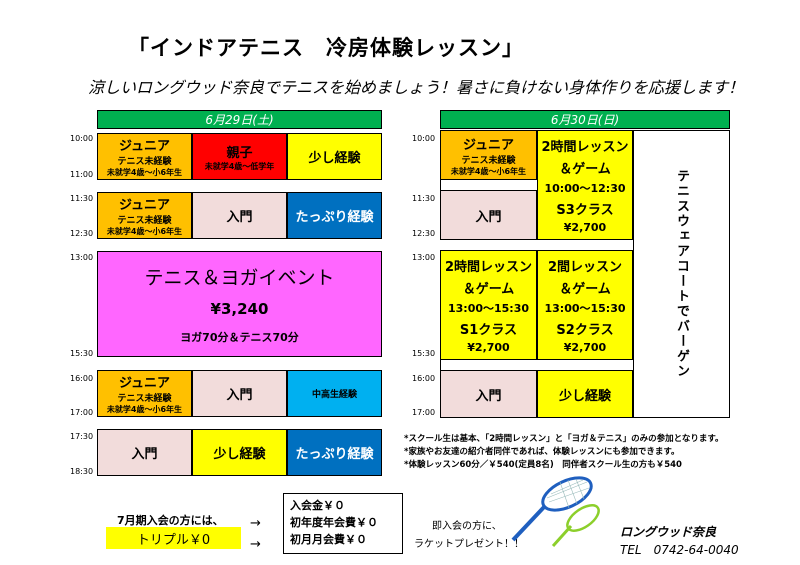  I want to click on page-title: 「インドアテニス 冷房体験レッスン」, so click(326, 48).